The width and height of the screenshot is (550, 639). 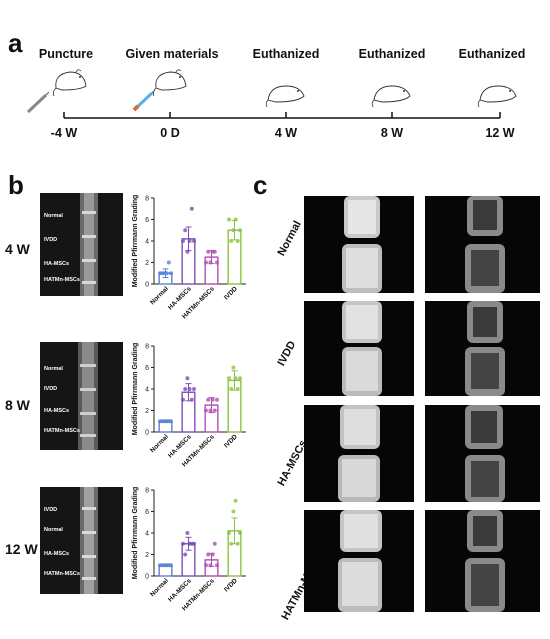 I want to click on timeline-time-label: 8 W, so click(x=392, y=133).